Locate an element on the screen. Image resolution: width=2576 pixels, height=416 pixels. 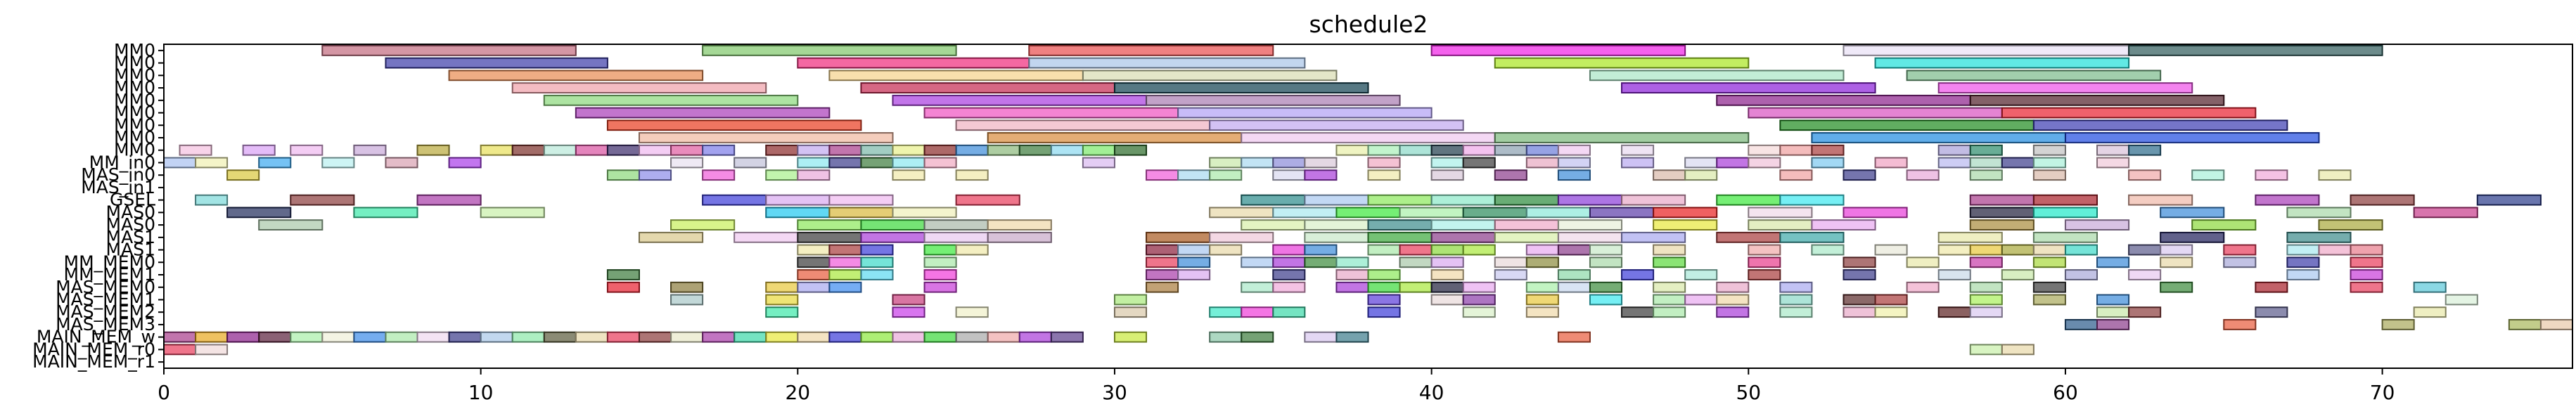
x-tick-label: 70 is located at coordinates (2382, 393).